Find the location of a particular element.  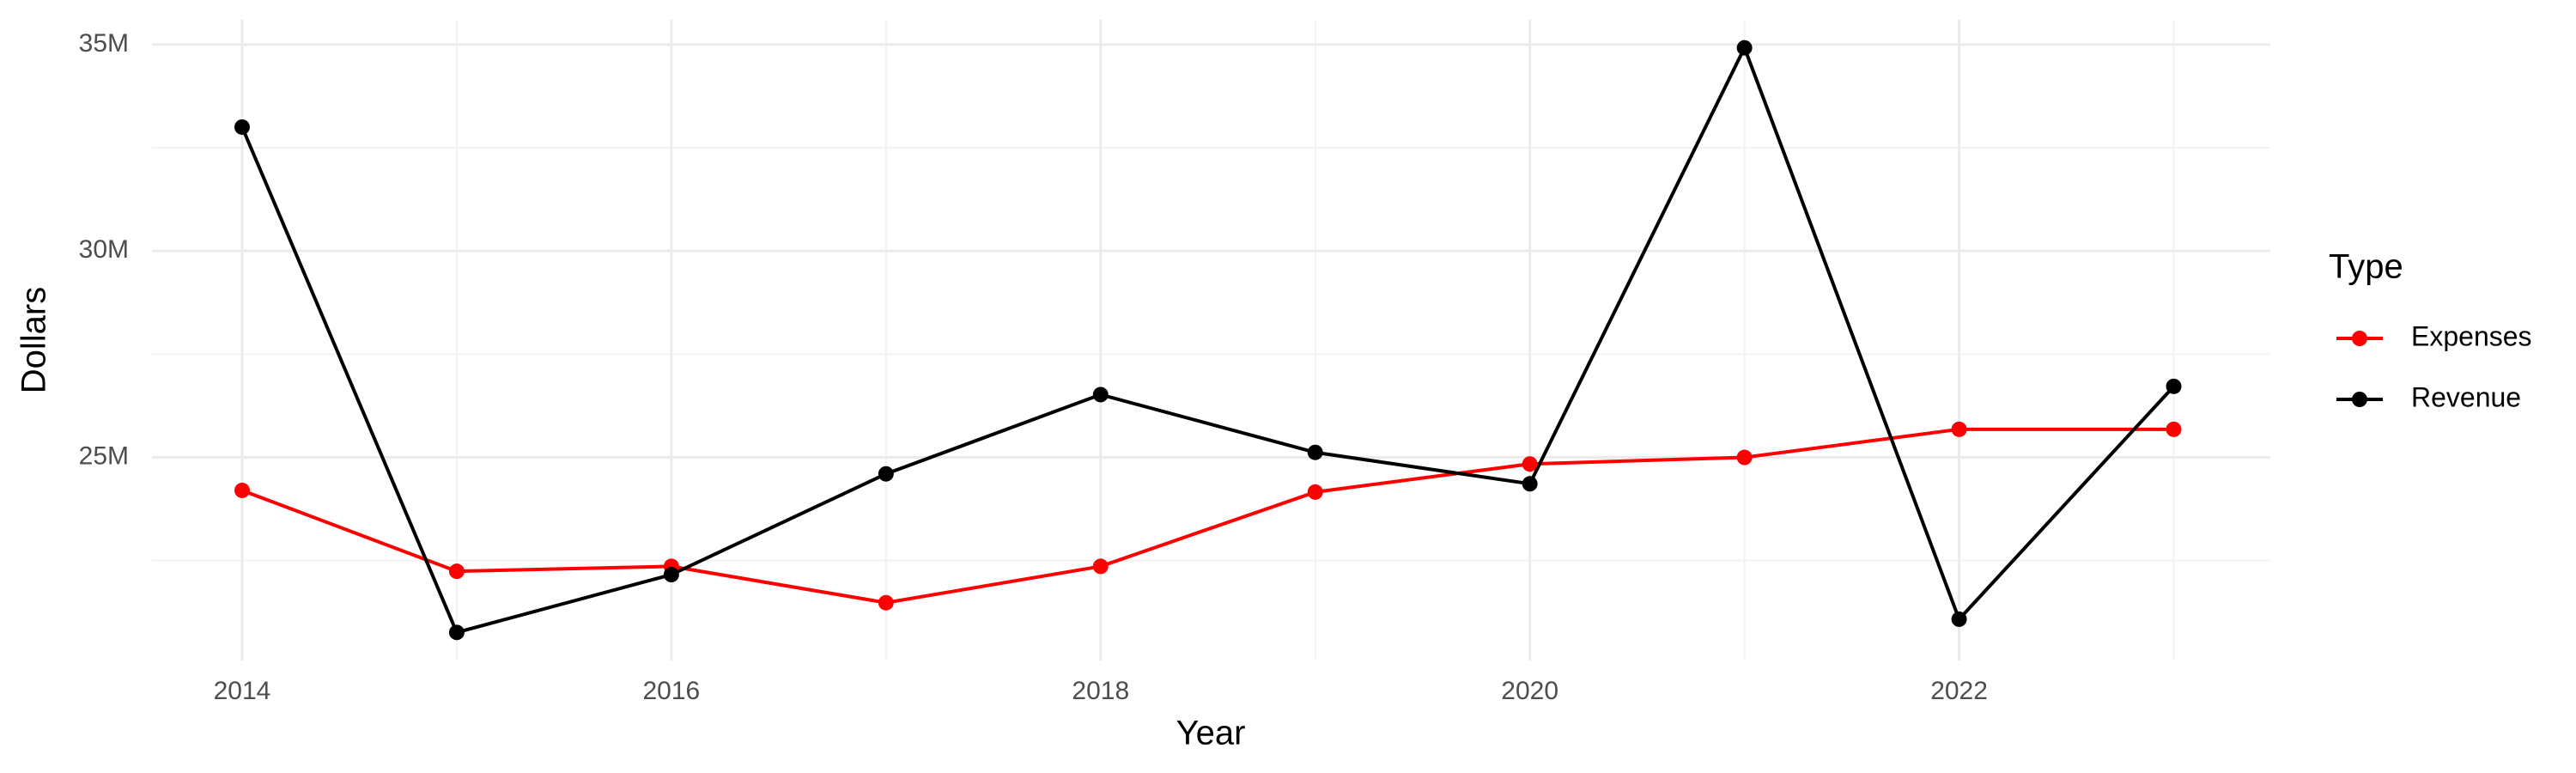

y-axis-title: Dollars is located at coordinates (34, 340).